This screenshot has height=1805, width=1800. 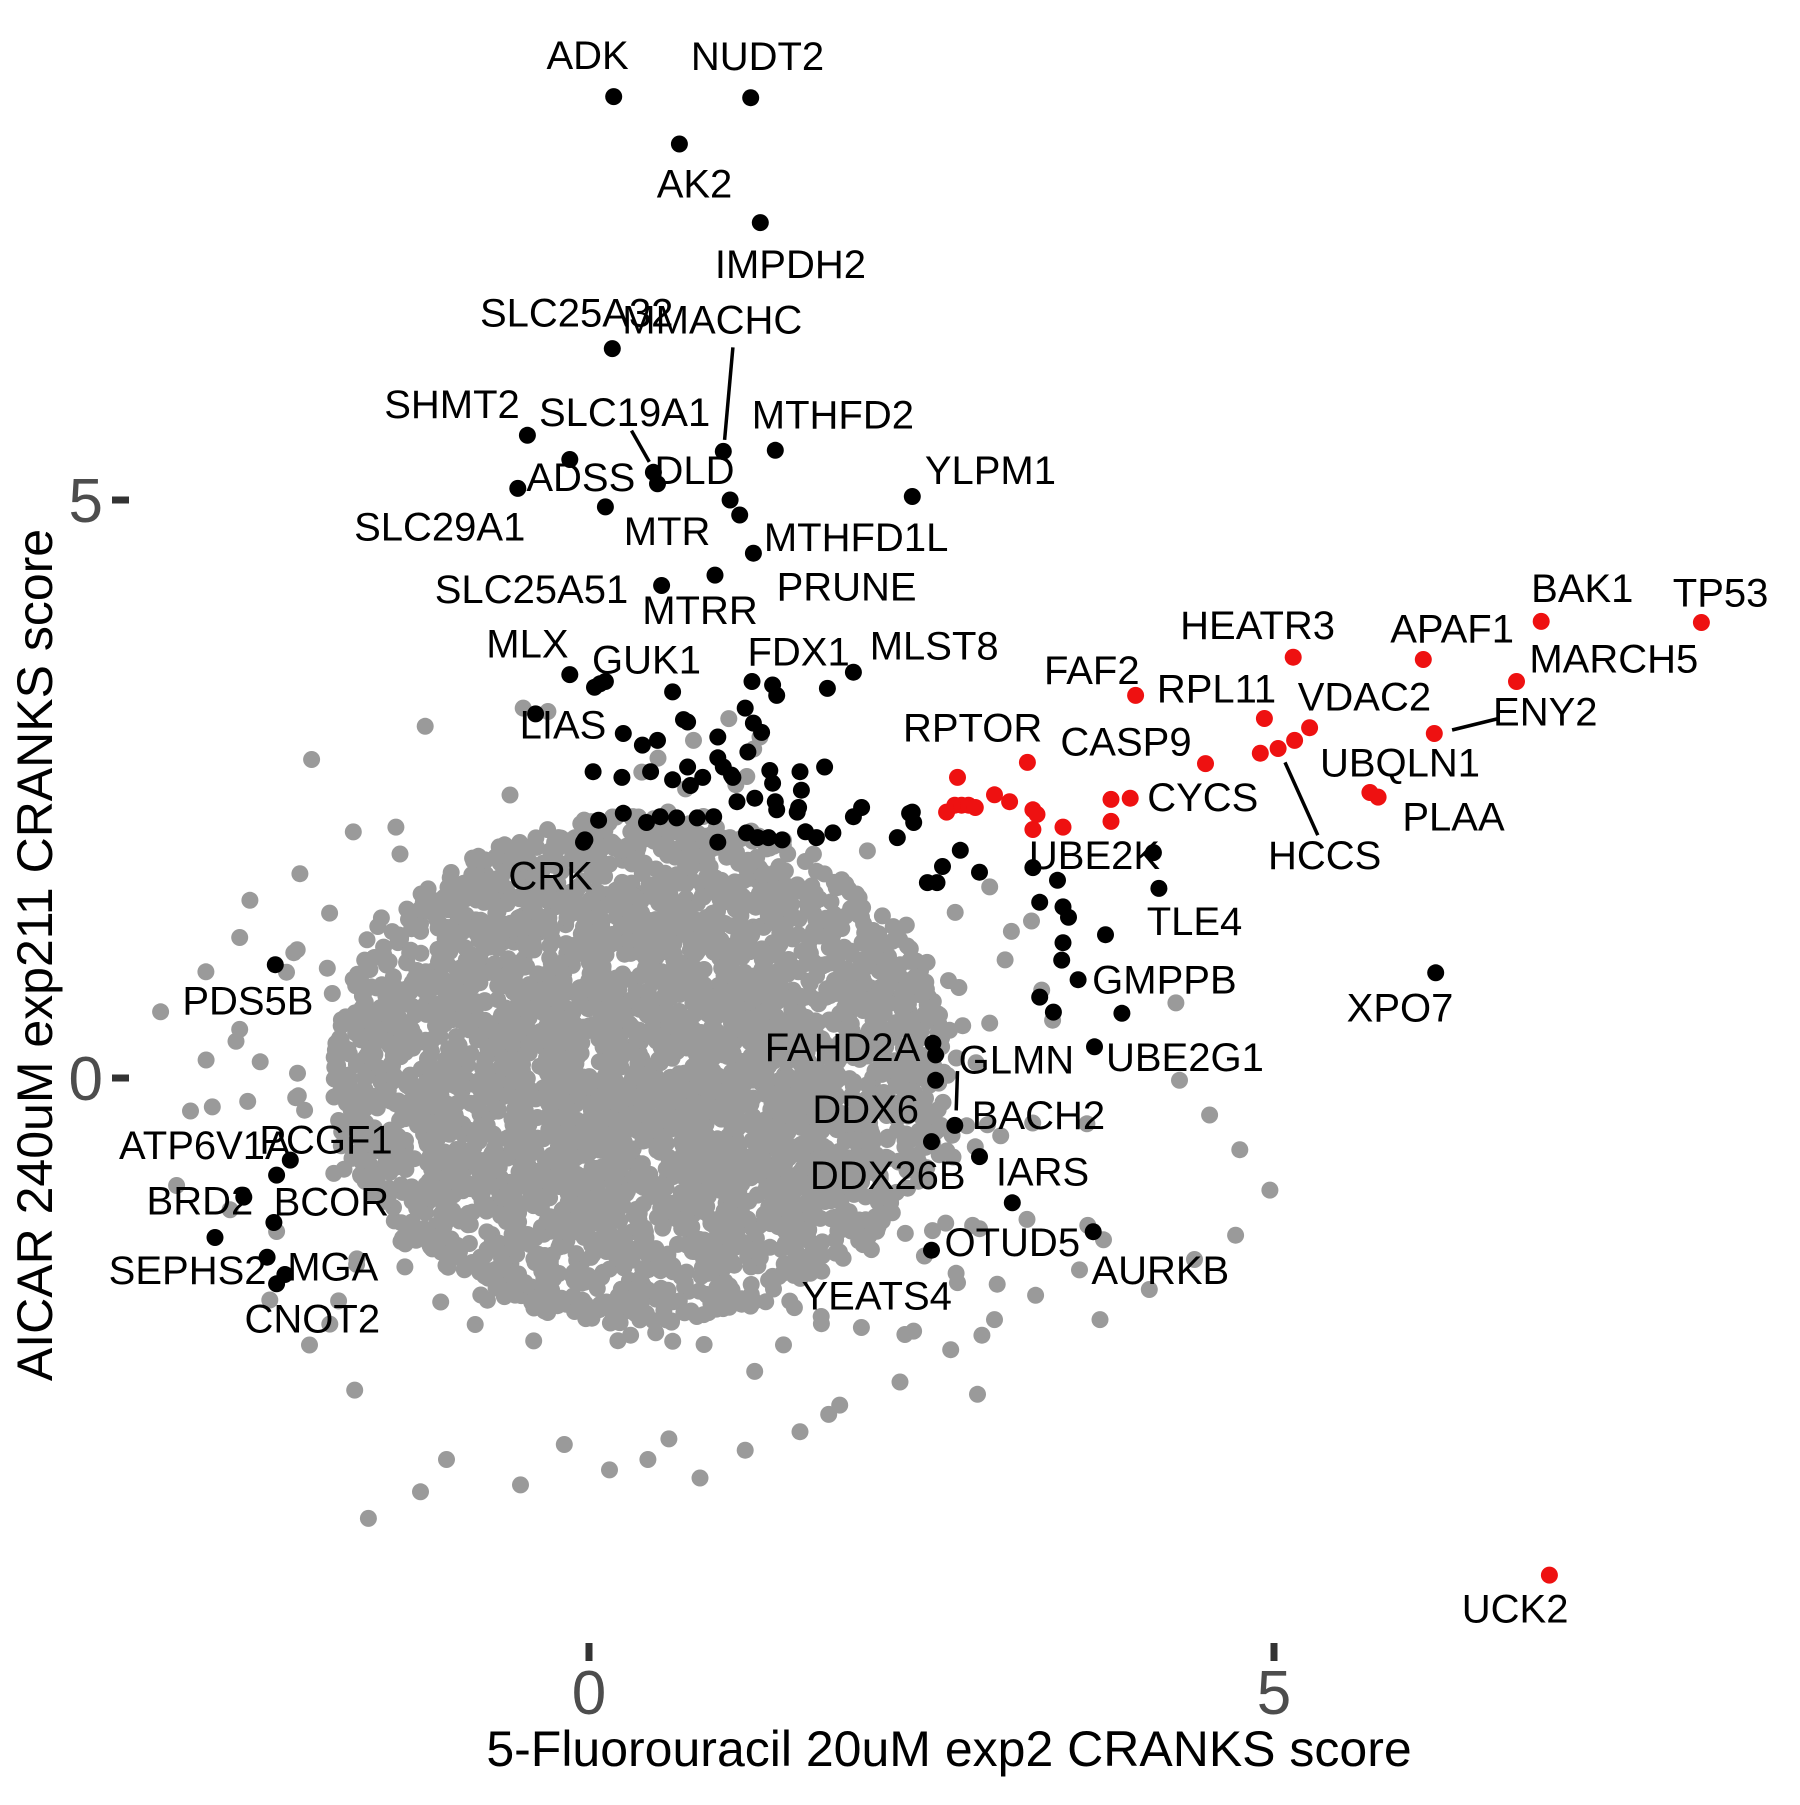 I want to click on gene-label-UBE2K: UBE2K, so click(x=1094, y=856).